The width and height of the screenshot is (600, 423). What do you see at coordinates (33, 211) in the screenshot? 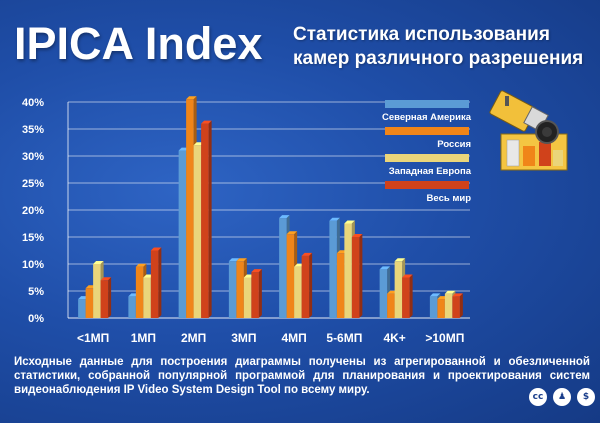
I see `y-tick-label: 20%` at bounding box center [33, 211].